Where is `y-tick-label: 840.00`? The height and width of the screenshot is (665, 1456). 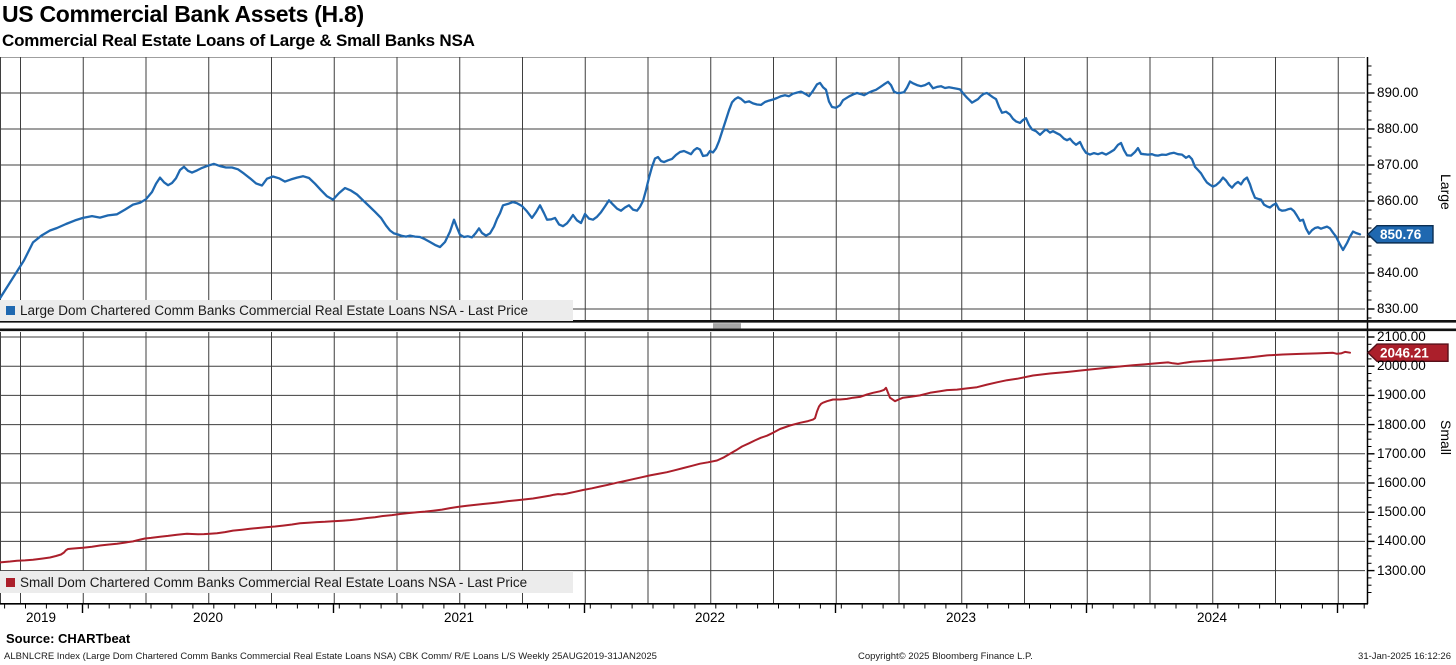 y-tick-label: 840.00 is located at coordinates (1398, 272).